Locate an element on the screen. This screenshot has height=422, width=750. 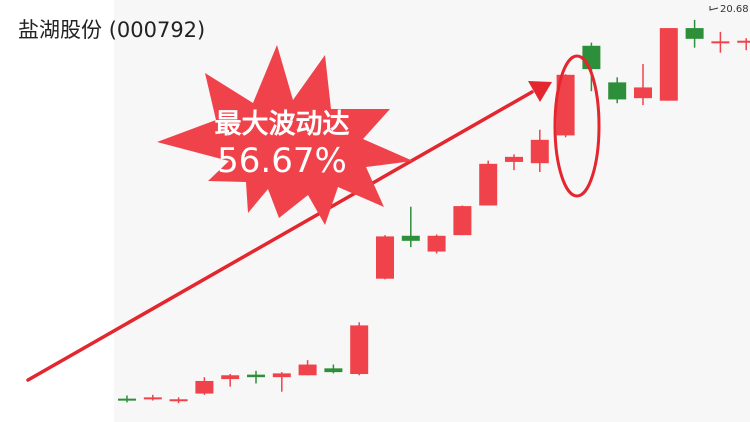
highlight-ellipse is located at coordinates (577, 126).